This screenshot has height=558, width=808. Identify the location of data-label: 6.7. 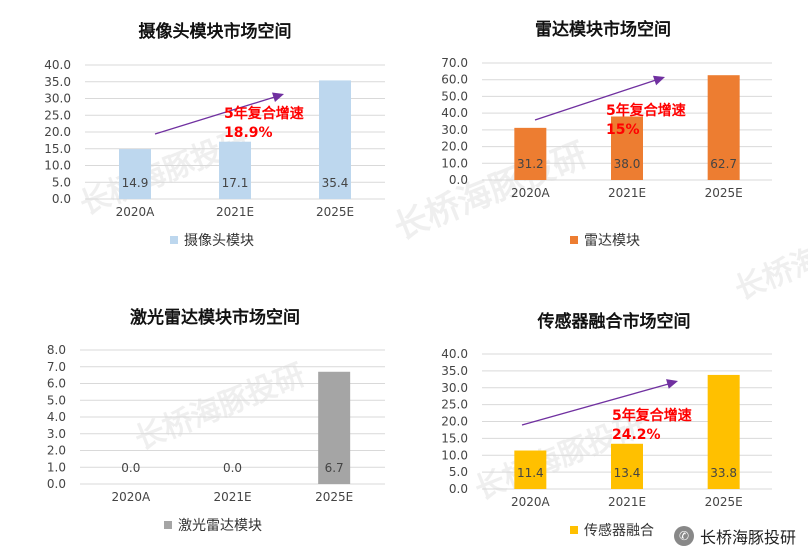
(334, 468).